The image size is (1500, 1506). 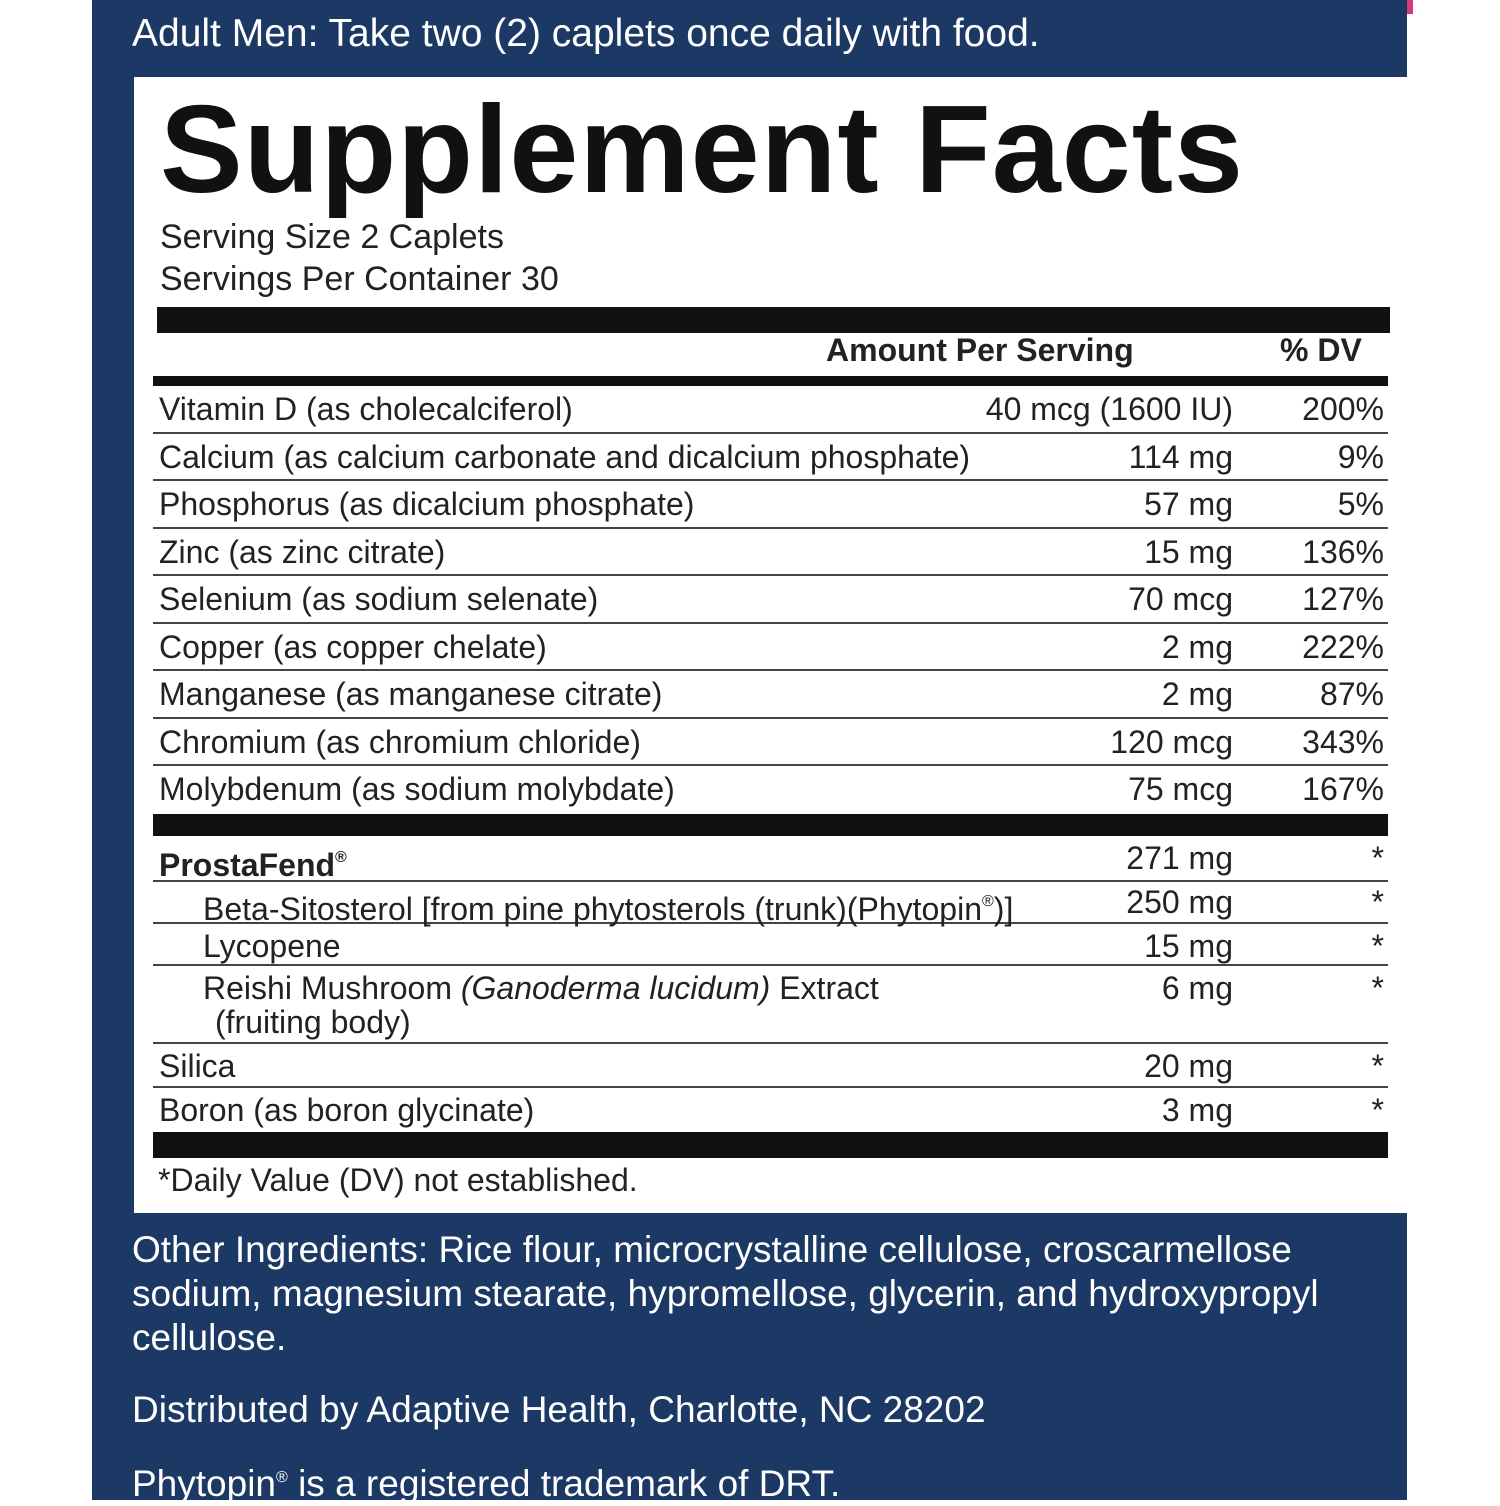 What do you see at coordinates (1321, 350) in the screenshot?
I see `dv-header: % DV` at bounding box center [1321, 350].